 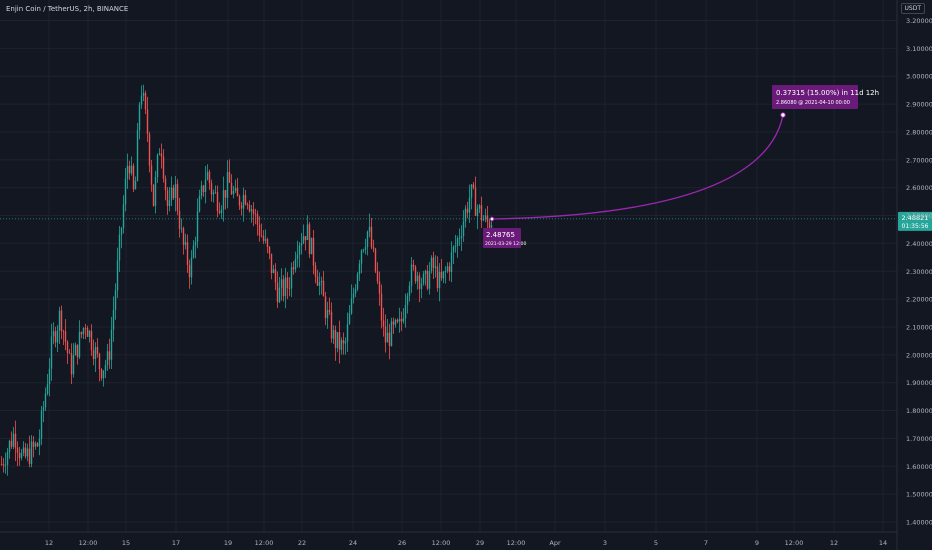 I want to click on projection-end-box, so click(x=815, y=97).